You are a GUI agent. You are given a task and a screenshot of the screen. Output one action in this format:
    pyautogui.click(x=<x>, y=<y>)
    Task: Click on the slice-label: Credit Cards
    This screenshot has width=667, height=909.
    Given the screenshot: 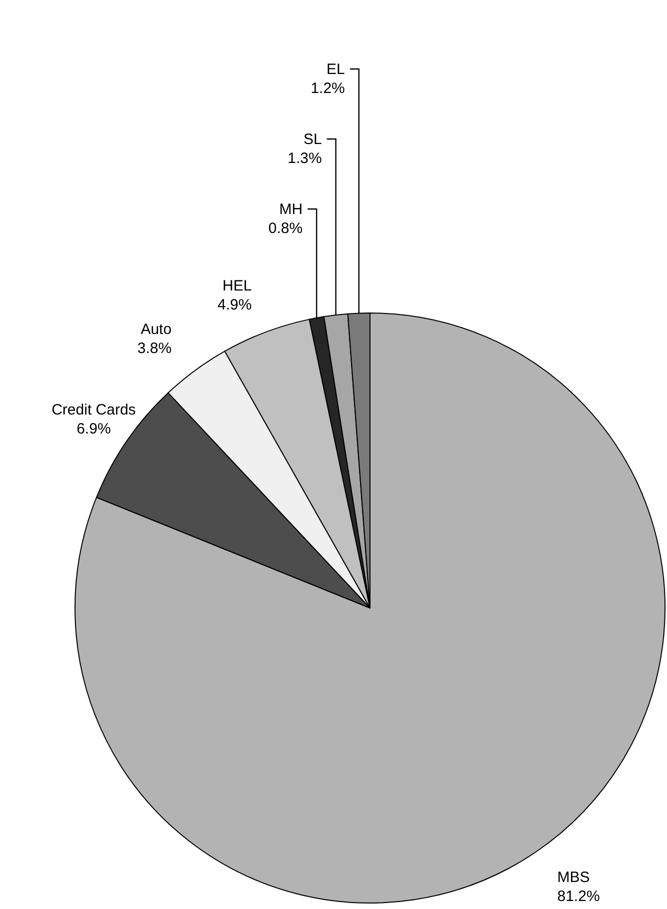 What is the action you would take?
    pyautogui.click(x=94, y=410)
    